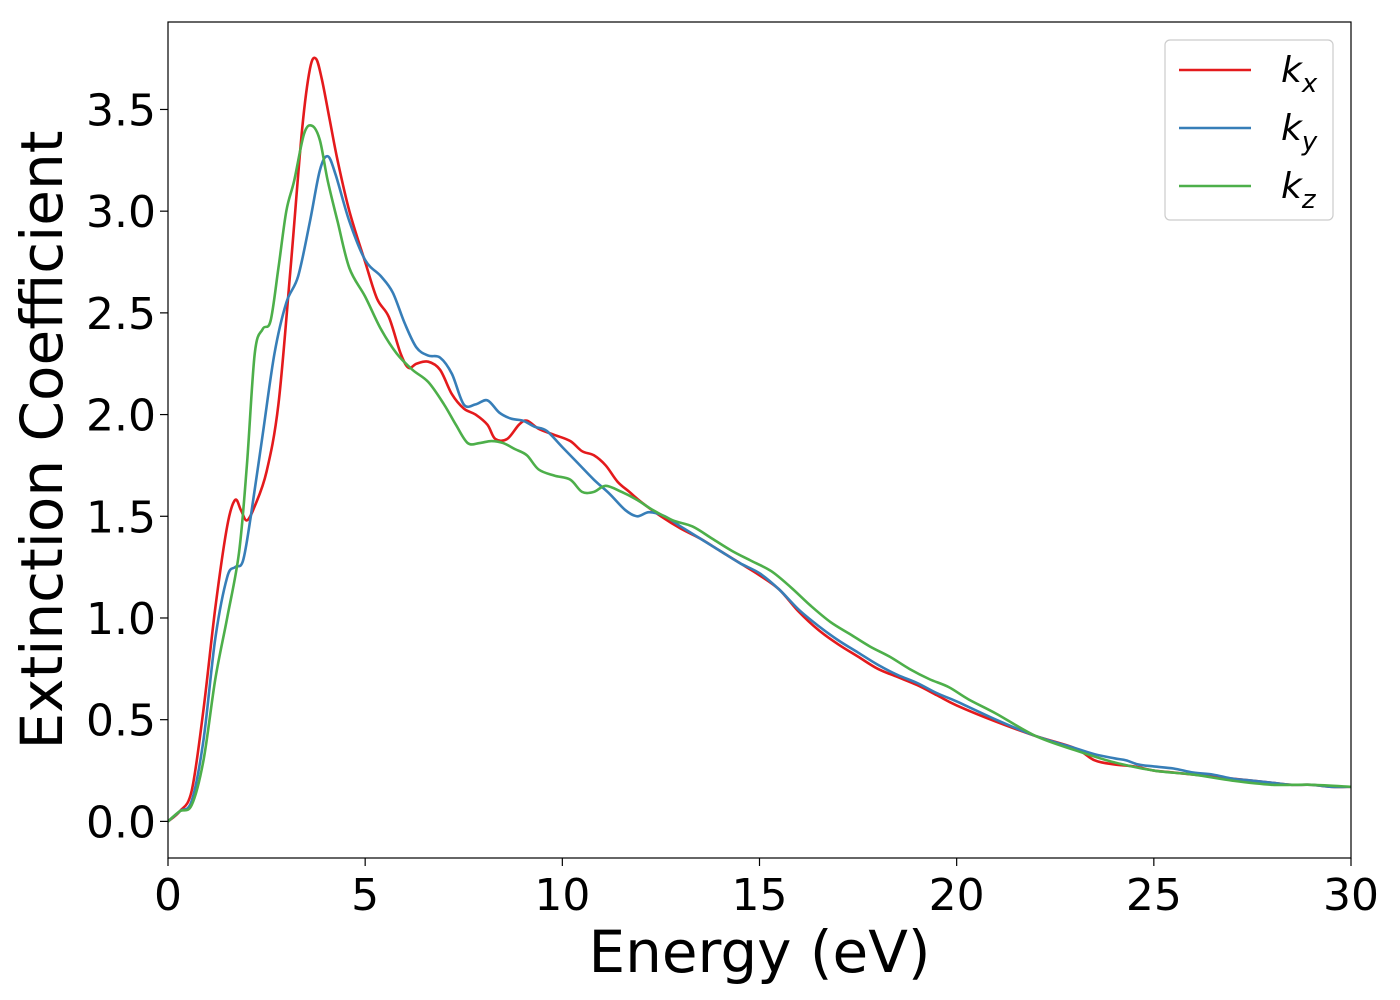 This screenshot has height=1000, width=1400. I want to click on x-tick-label: 30, so click(1351, 895).